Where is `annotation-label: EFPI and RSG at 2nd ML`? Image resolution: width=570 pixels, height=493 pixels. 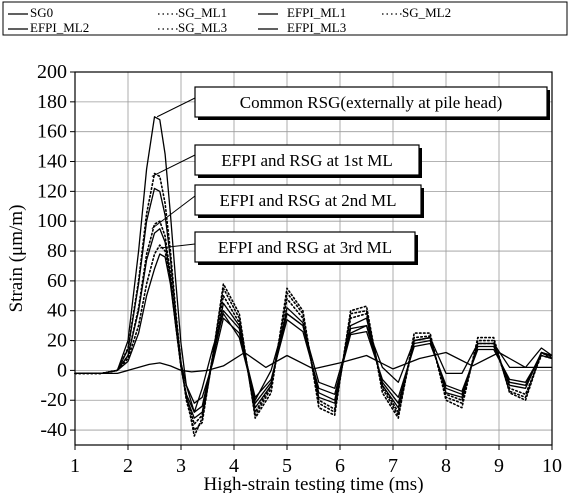
annotation-label: EFPI and RSG at 2nd ML is located at coordinates (307, 200).